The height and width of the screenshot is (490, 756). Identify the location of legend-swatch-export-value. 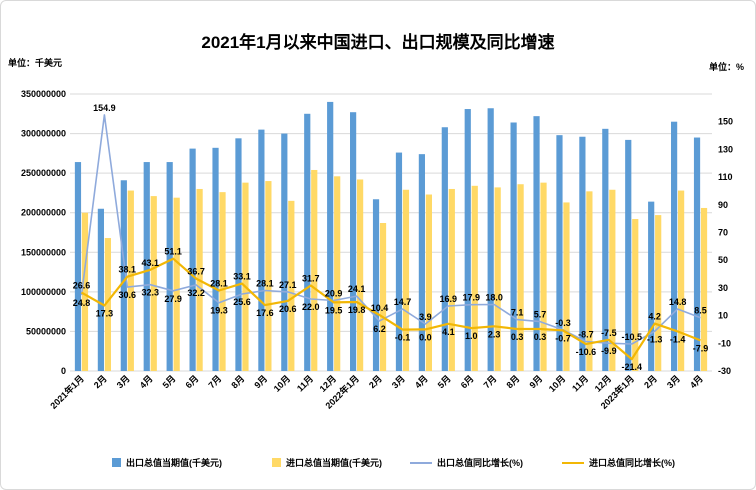
(116, 462).